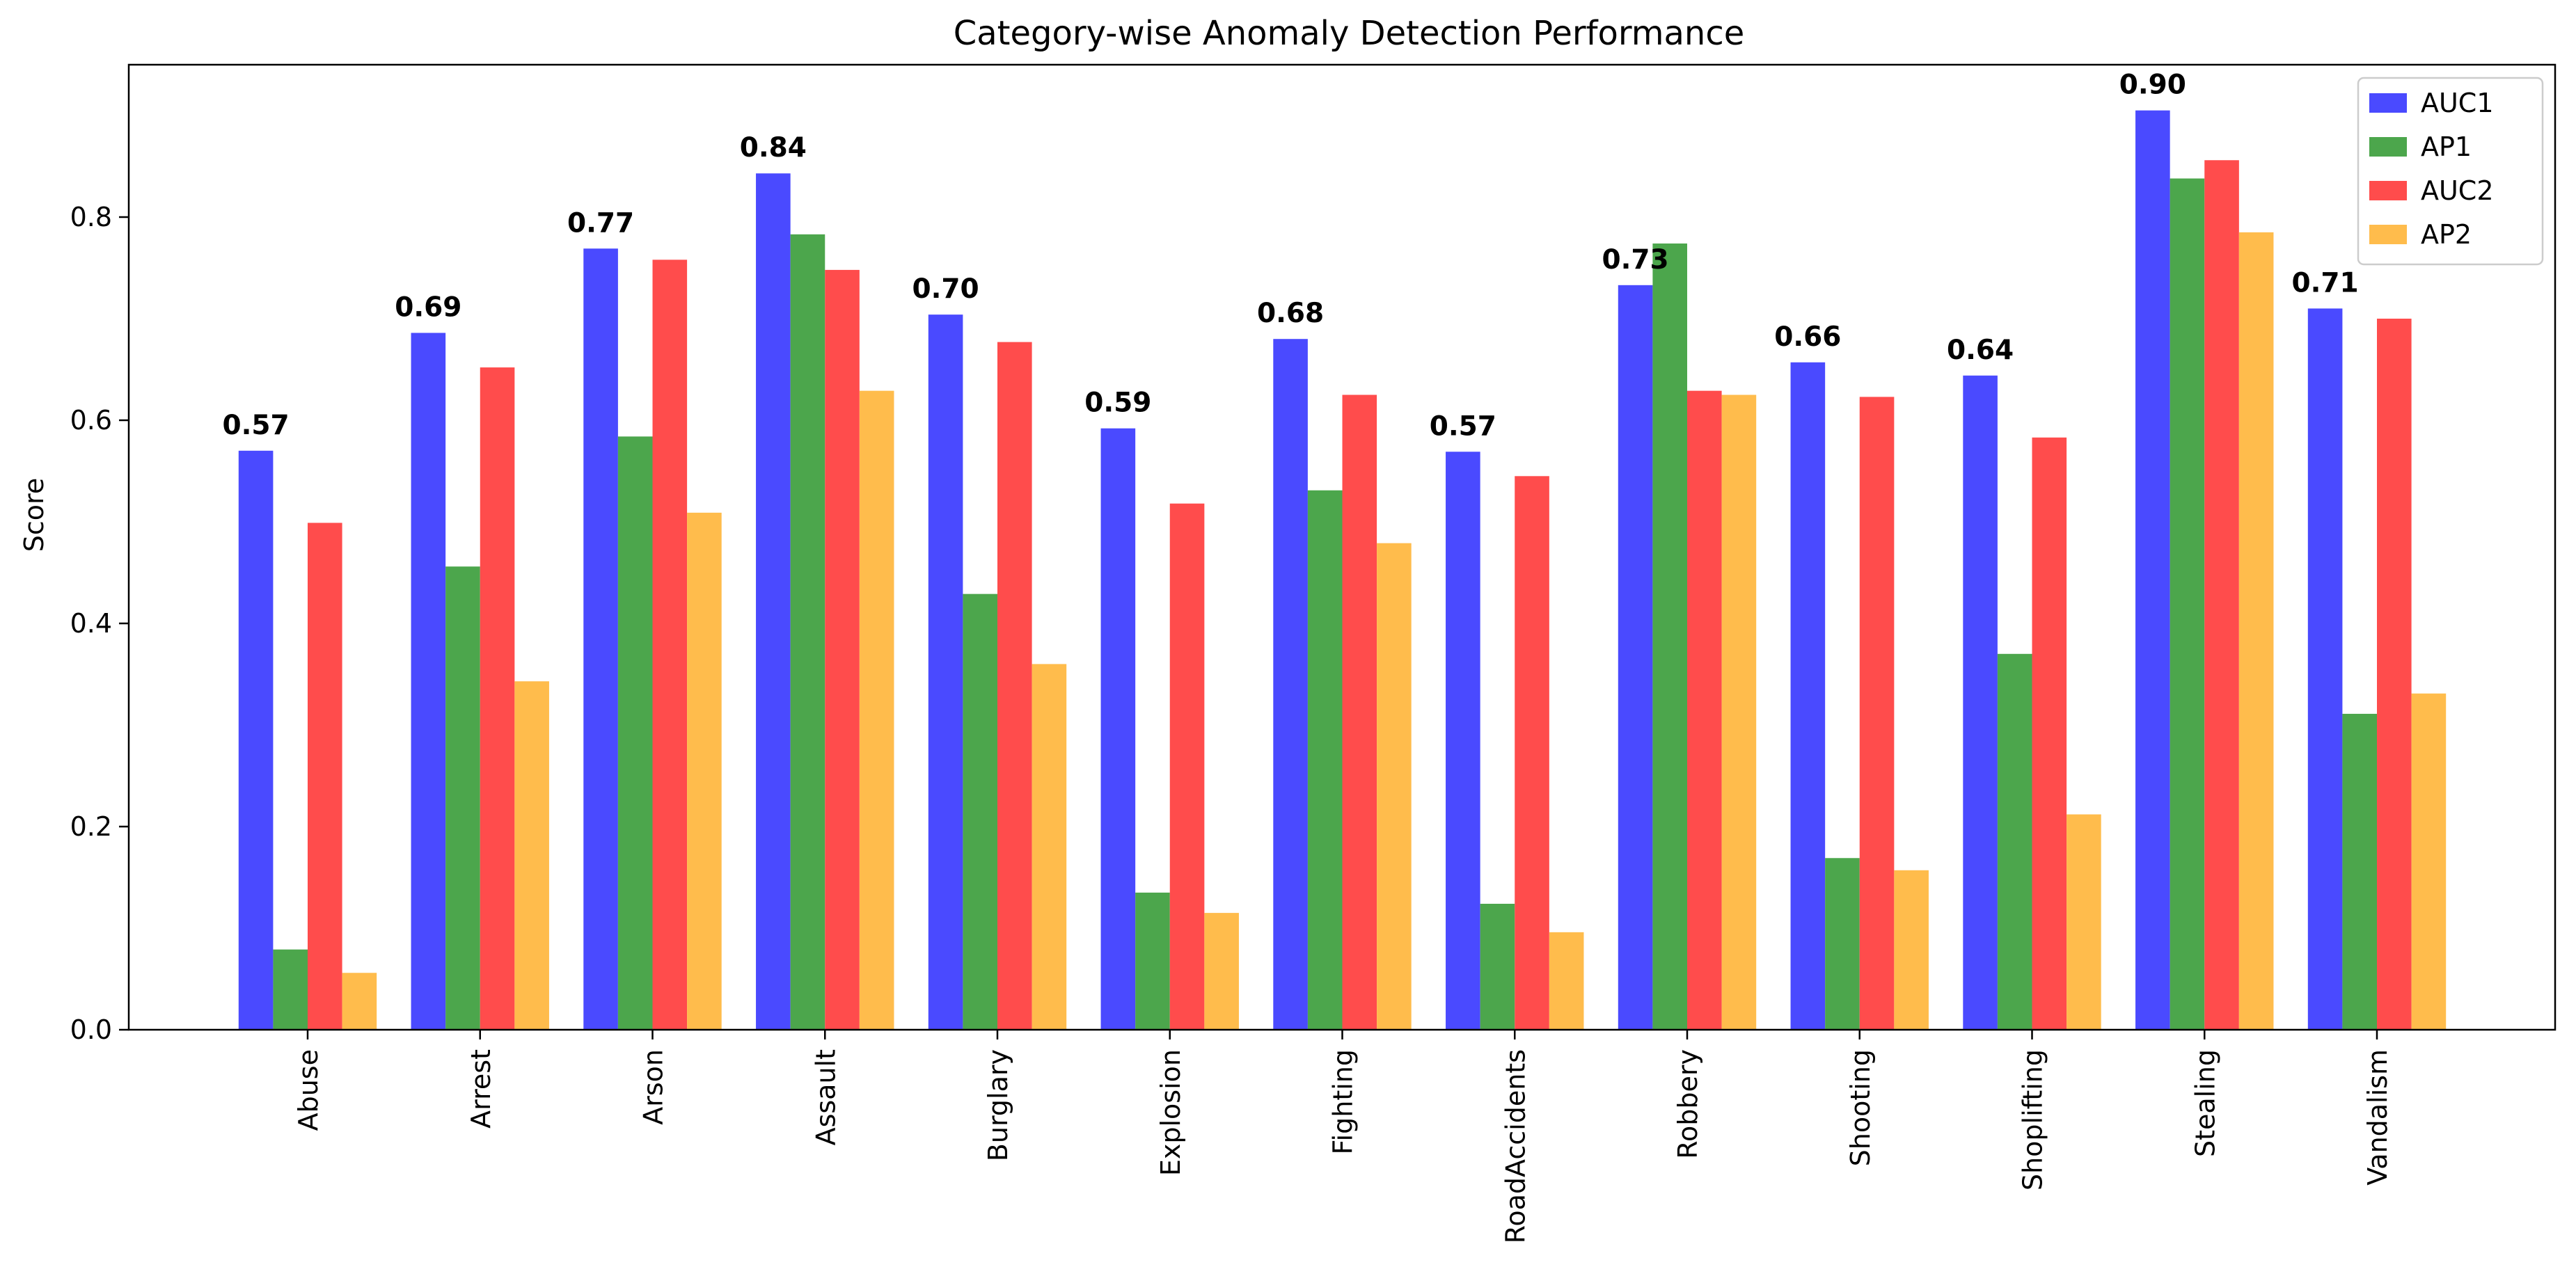 The width and height of the screenshot is (2576, 1283). What do you see at coordinates (34, 515) in the screenshot?
I see `y-axis-label: Score` at bounding box center [34, 515].